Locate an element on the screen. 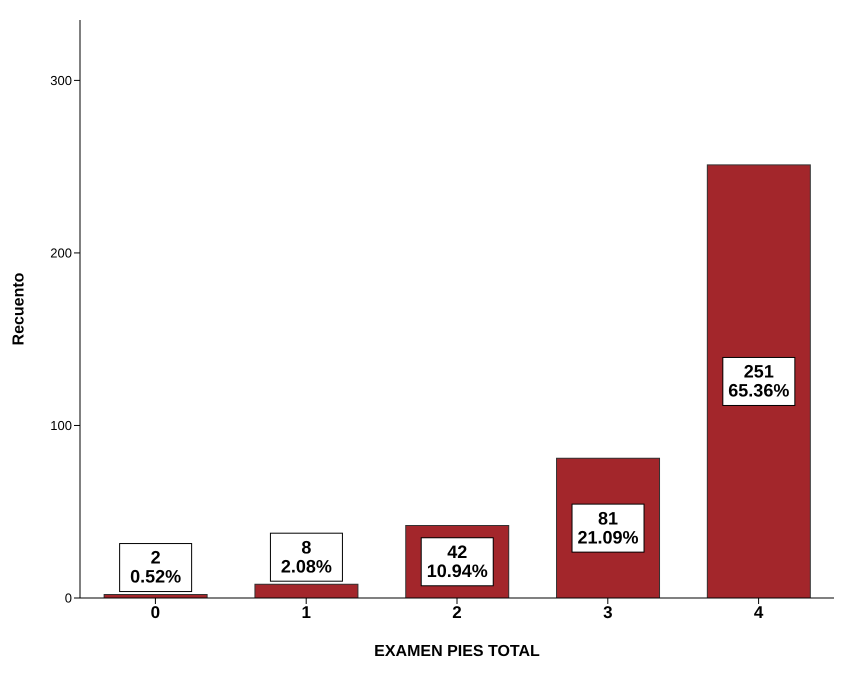 This screenshot has height=677, width=850. y-tick-label: 0 is located at coordinates (68, 598).